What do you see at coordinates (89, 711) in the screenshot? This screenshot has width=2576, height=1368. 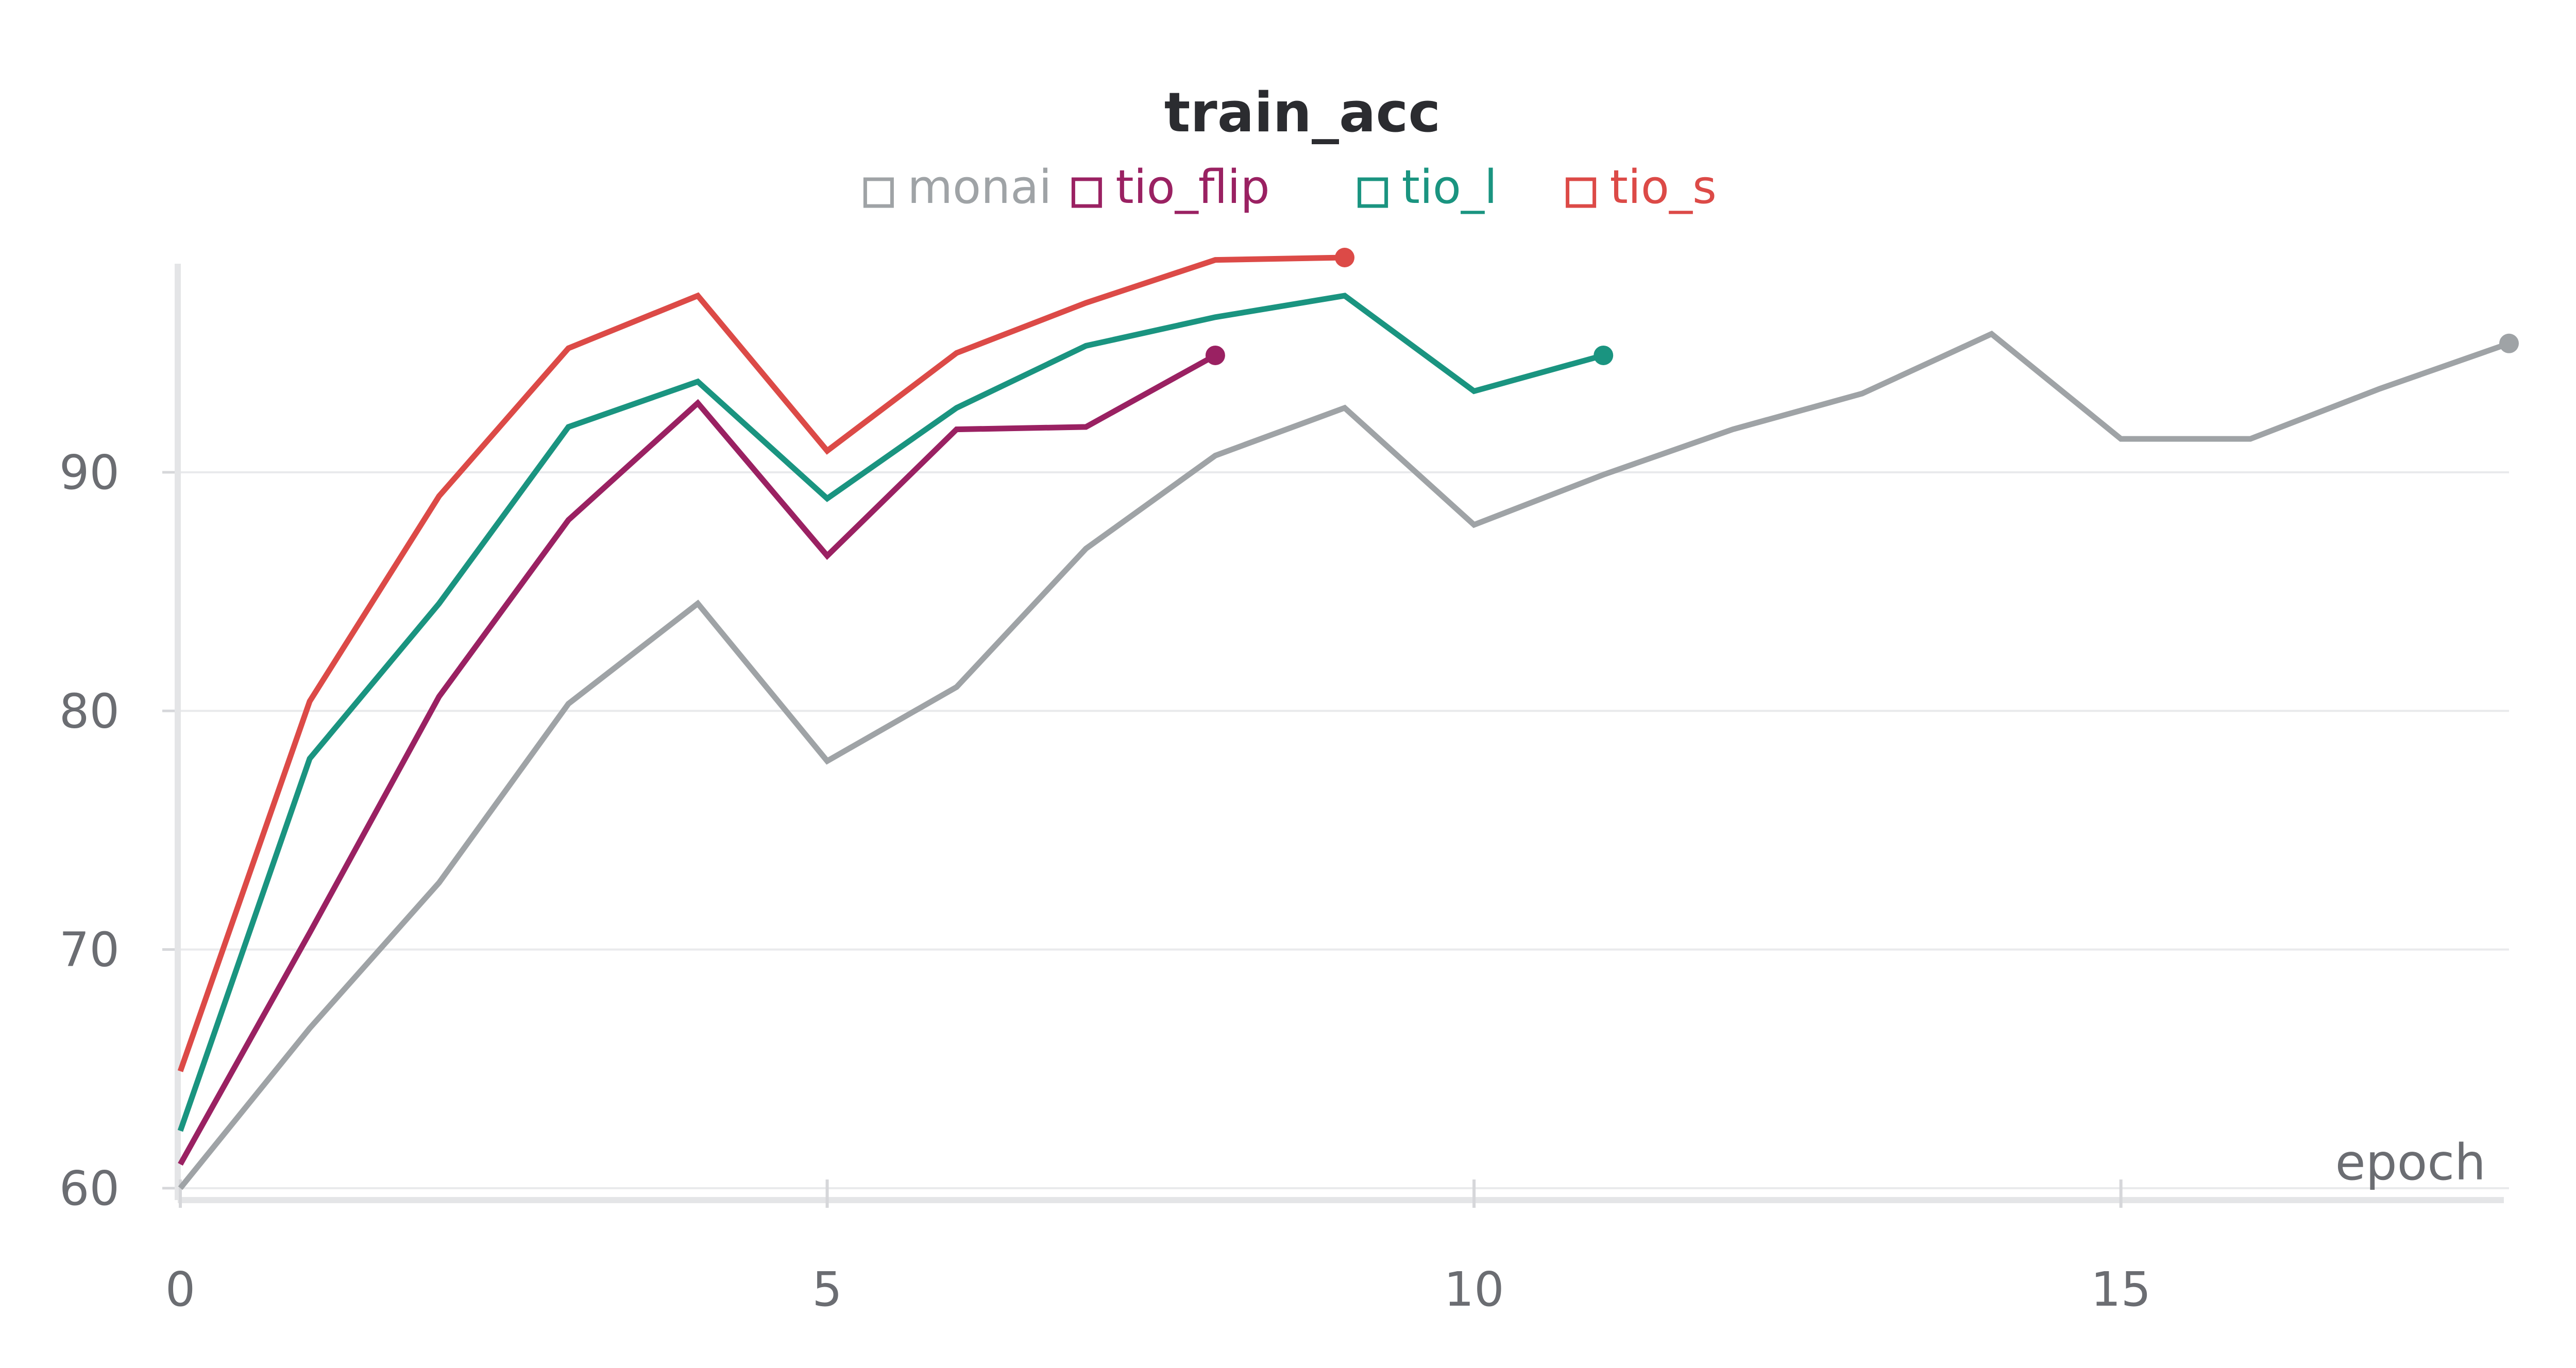 I see `y-tick-label-80: 80` at bounding box center [89, 711].